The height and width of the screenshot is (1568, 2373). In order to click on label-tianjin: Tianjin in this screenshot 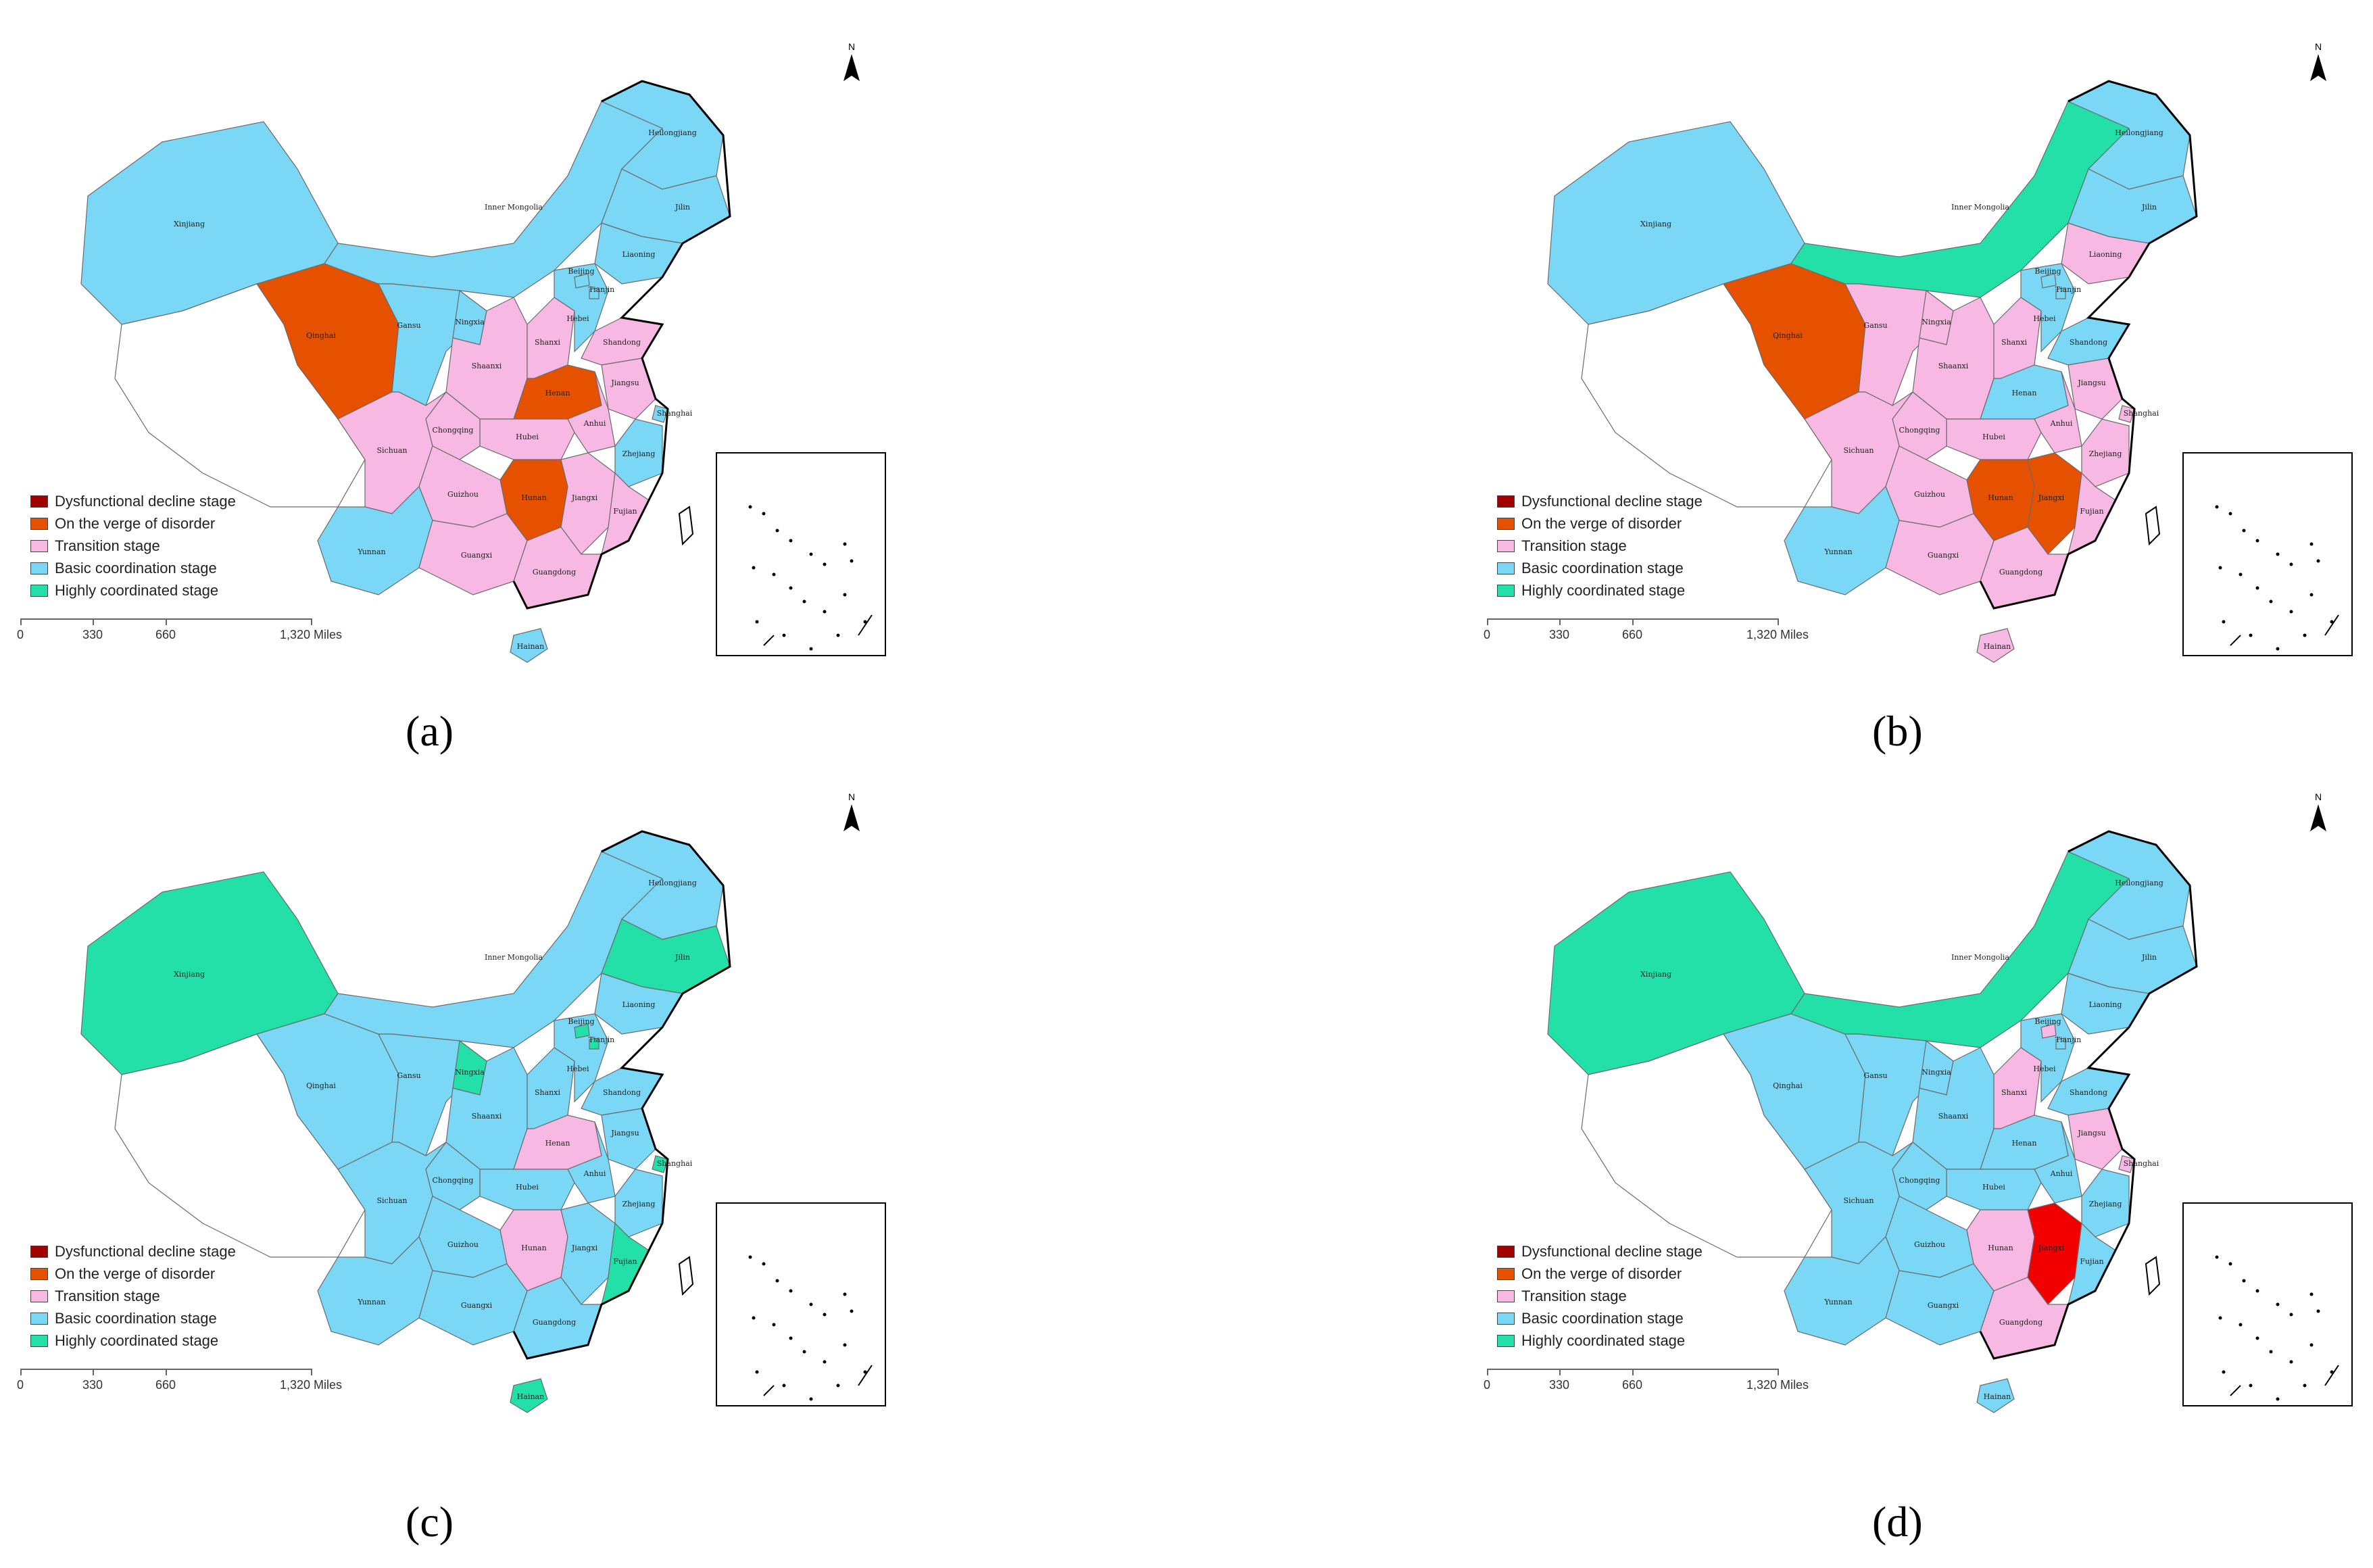, I will do `click(2068, 289)`.